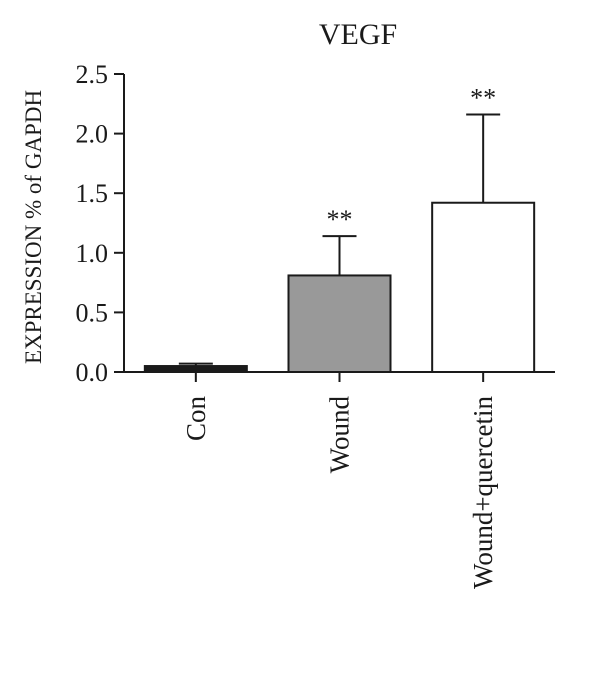 Image resolution: width=600 pixels, height=678 pixels. Describe the element at coordinates (339, 323) in the screenshot. I see `bar-wound` at that location.